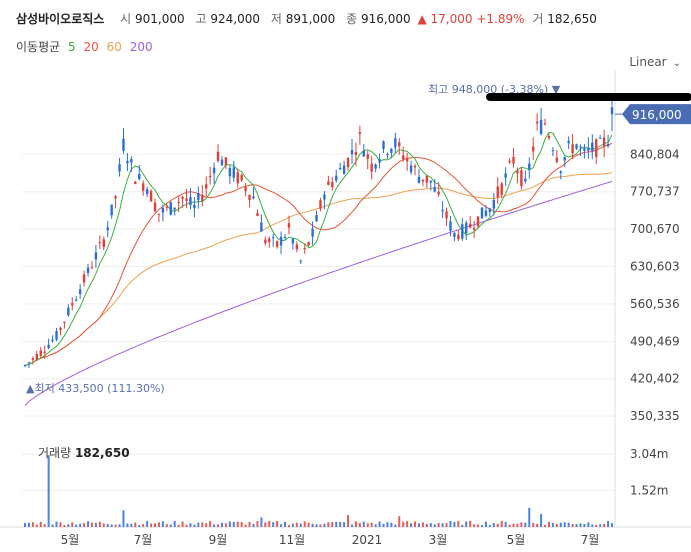 Image resolution: width=691 pixels, height=552 pixels. I want to click on price-tick-label: 840,804, so click(655, 154).